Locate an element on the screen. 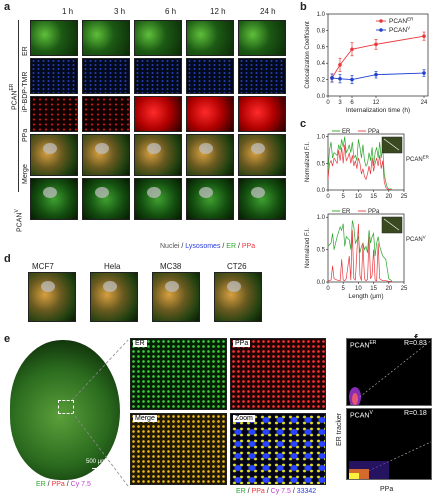 This screenshot has height=500, width=434. time-header-3h: 3 h is located at coordinates (120, 11).